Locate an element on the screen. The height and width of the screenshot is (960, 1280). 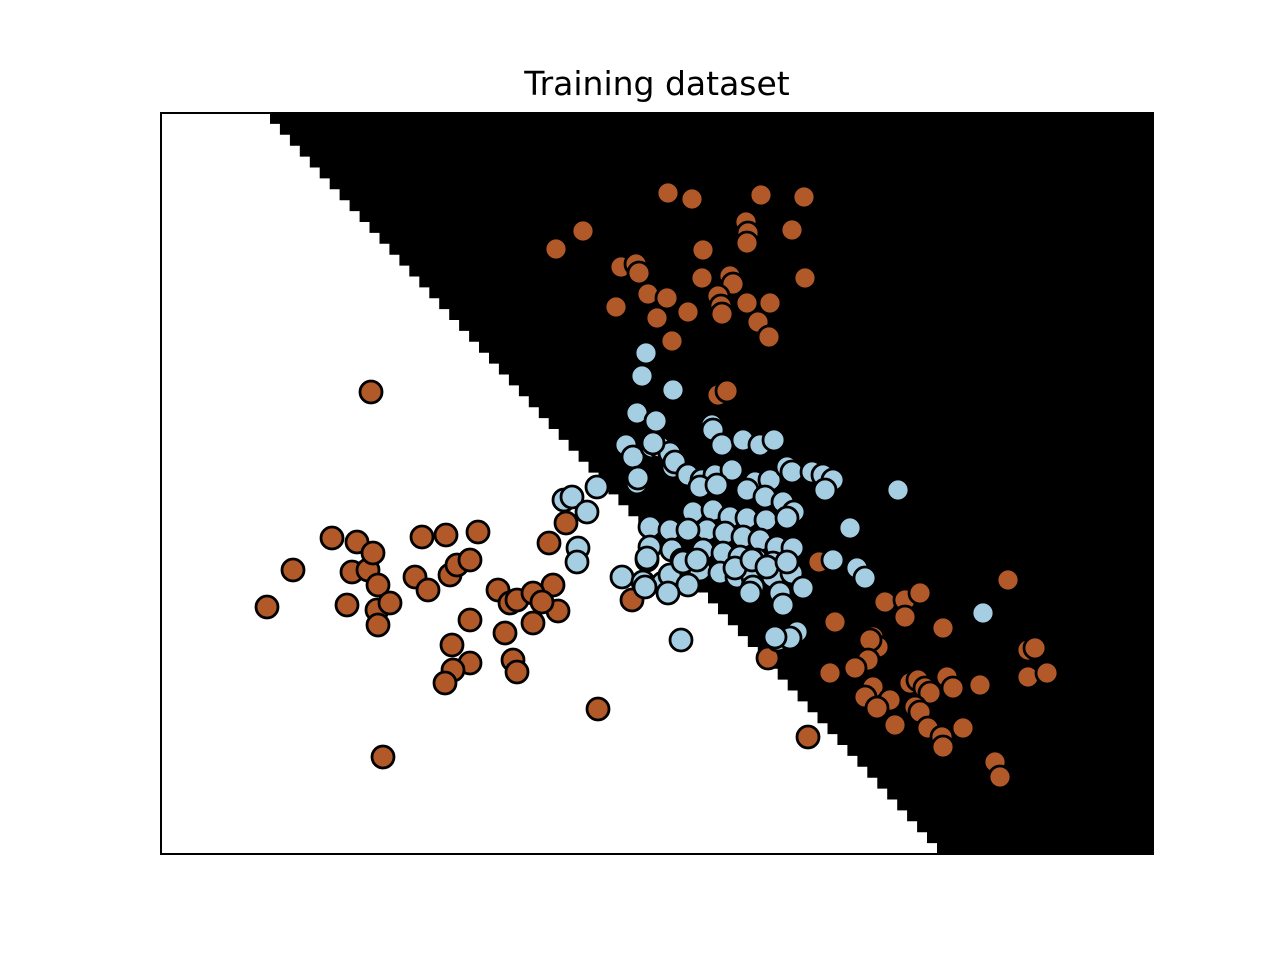
class-0-lightblue-group is located at coordinates (773, 496).